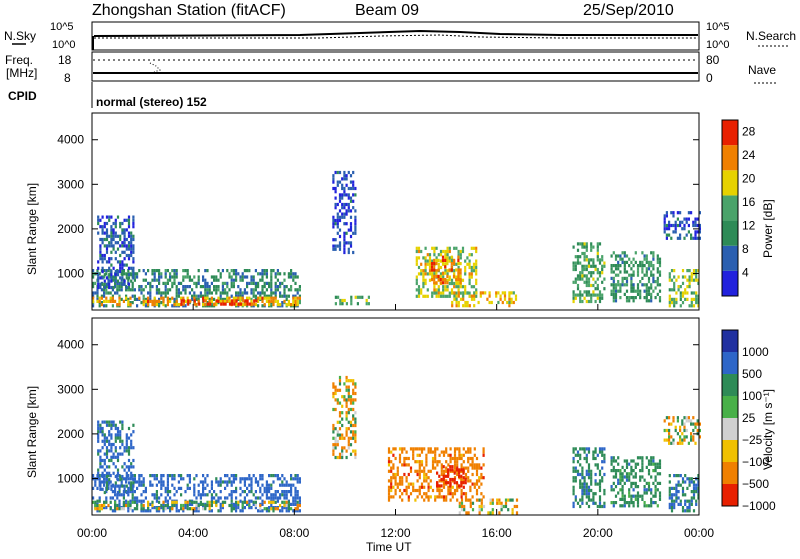 This screenshot has width=800, height=559. What do you see at coordinates (730, 385) in the screenshot?
I see `colorbar-segment` at bounding box center [730, 385].